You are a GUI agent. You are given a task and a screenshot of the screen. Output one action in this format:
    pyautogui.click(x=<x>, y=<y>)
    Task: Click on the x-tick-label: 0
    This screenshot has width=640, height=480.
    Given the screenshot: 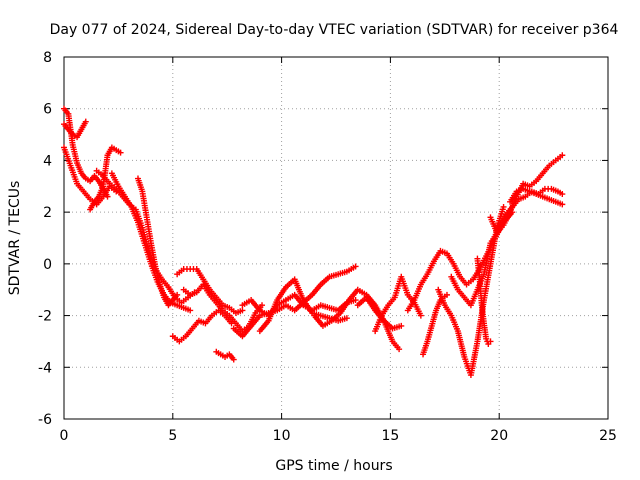 What is the action you would take?
    pyautogui.click(x=64, y=436)
    